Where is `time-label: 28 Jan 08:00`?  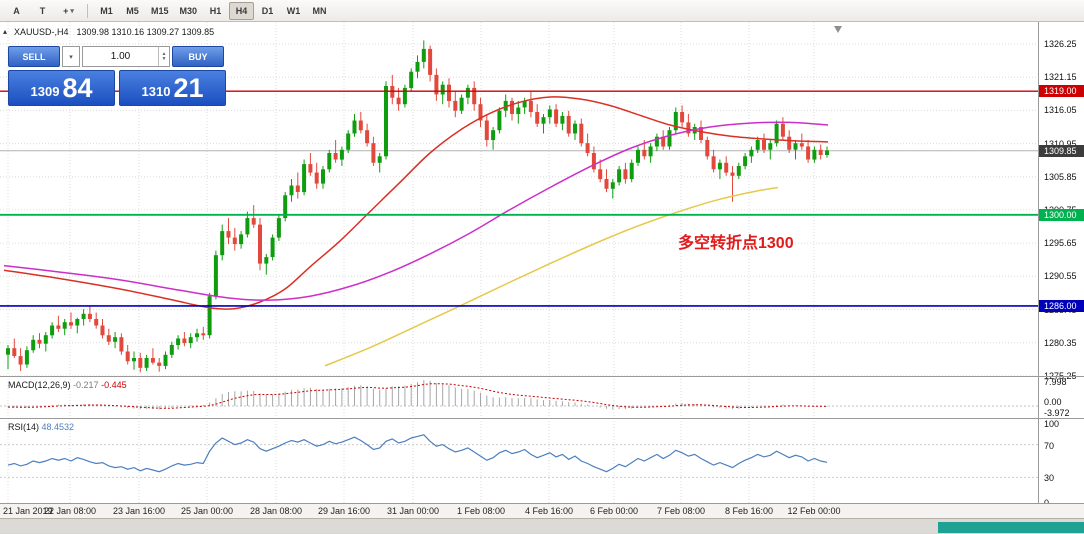 time-label: 28 Jan 08:00 is located at coordinates (276, 511).